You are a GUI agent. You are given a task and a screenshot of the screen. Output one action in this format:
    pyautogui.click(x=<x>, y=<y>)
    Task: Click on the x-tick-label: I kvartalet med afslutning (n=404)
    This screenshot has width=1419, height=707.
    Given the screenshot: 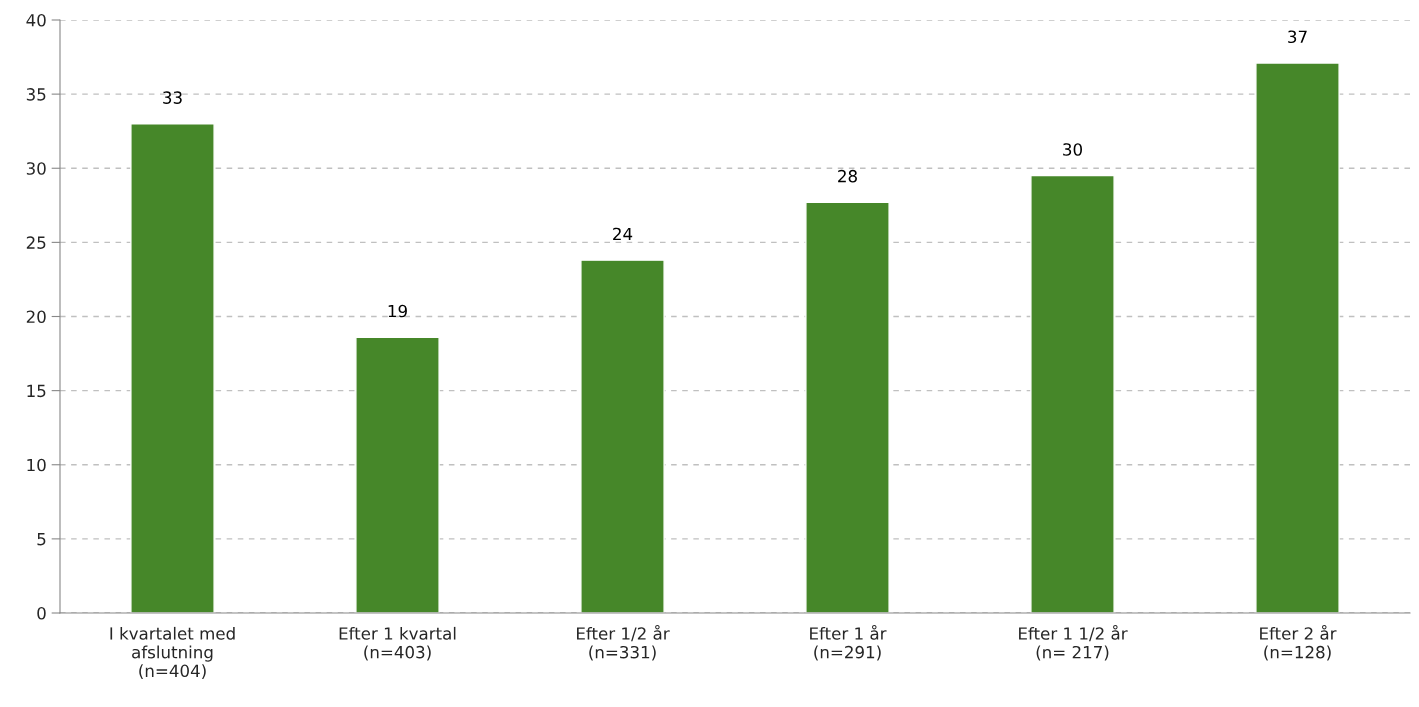 What is the action you would take?
    pyautogui.click(x=172, y=653)
    